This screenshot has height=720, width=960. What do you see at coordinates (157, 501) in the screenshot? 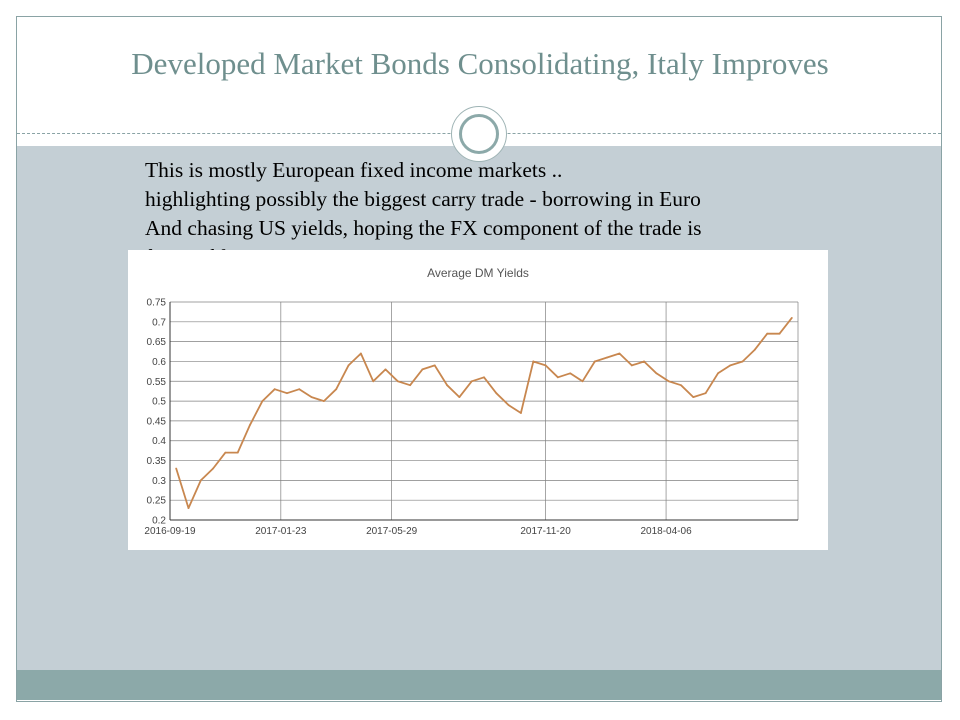
I see `y-tick-label: 0.25` at bounding box center [157, 501].